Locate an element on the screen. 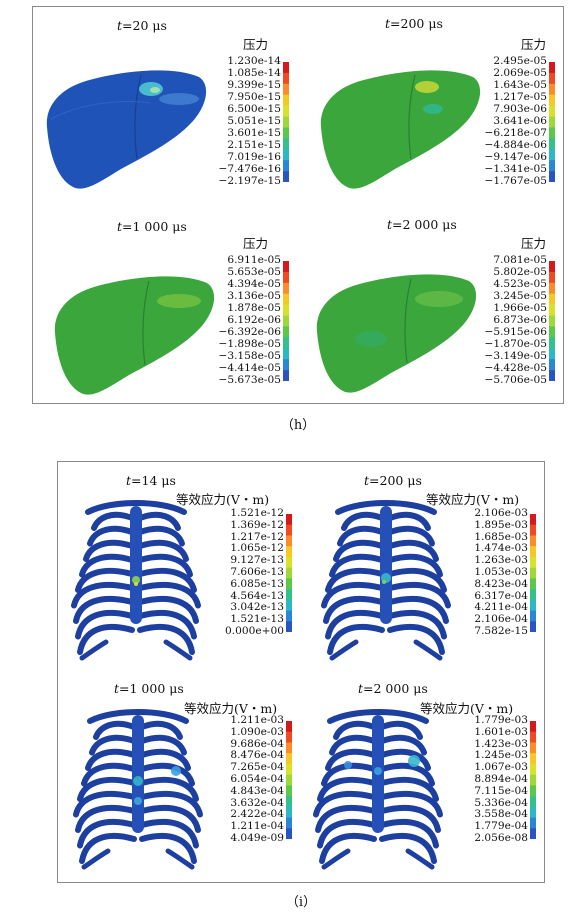 This screenshot has height=917, width=580. colorbar-tick-label: 1.643e-05 is located at coordinates (520, 85).